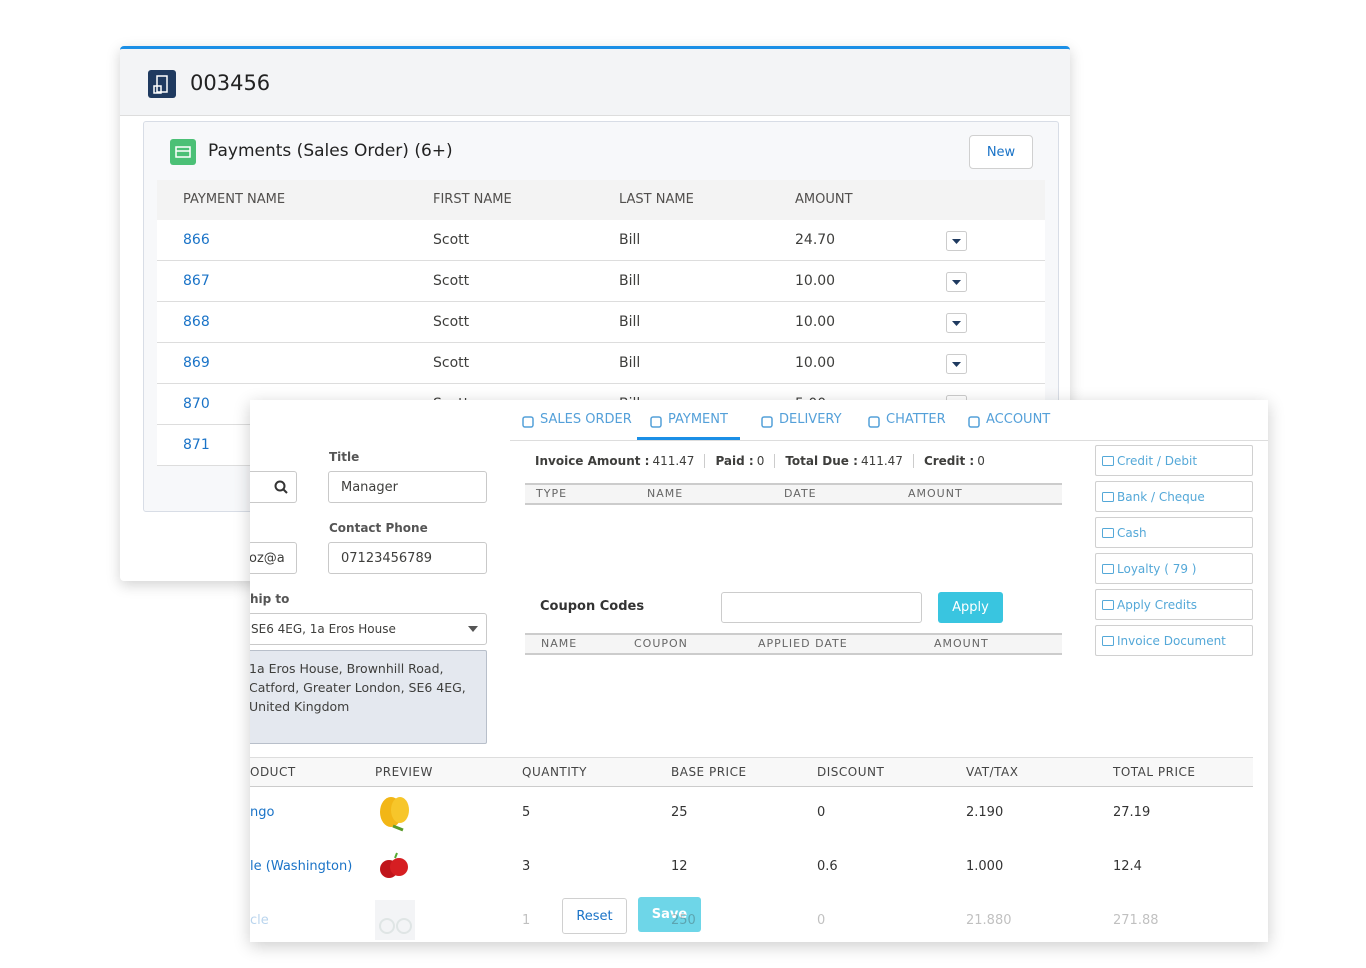 The height and width of the screenshot is (968, 1366). I want to click on summary-item: Credit :0, so click(959, 461).